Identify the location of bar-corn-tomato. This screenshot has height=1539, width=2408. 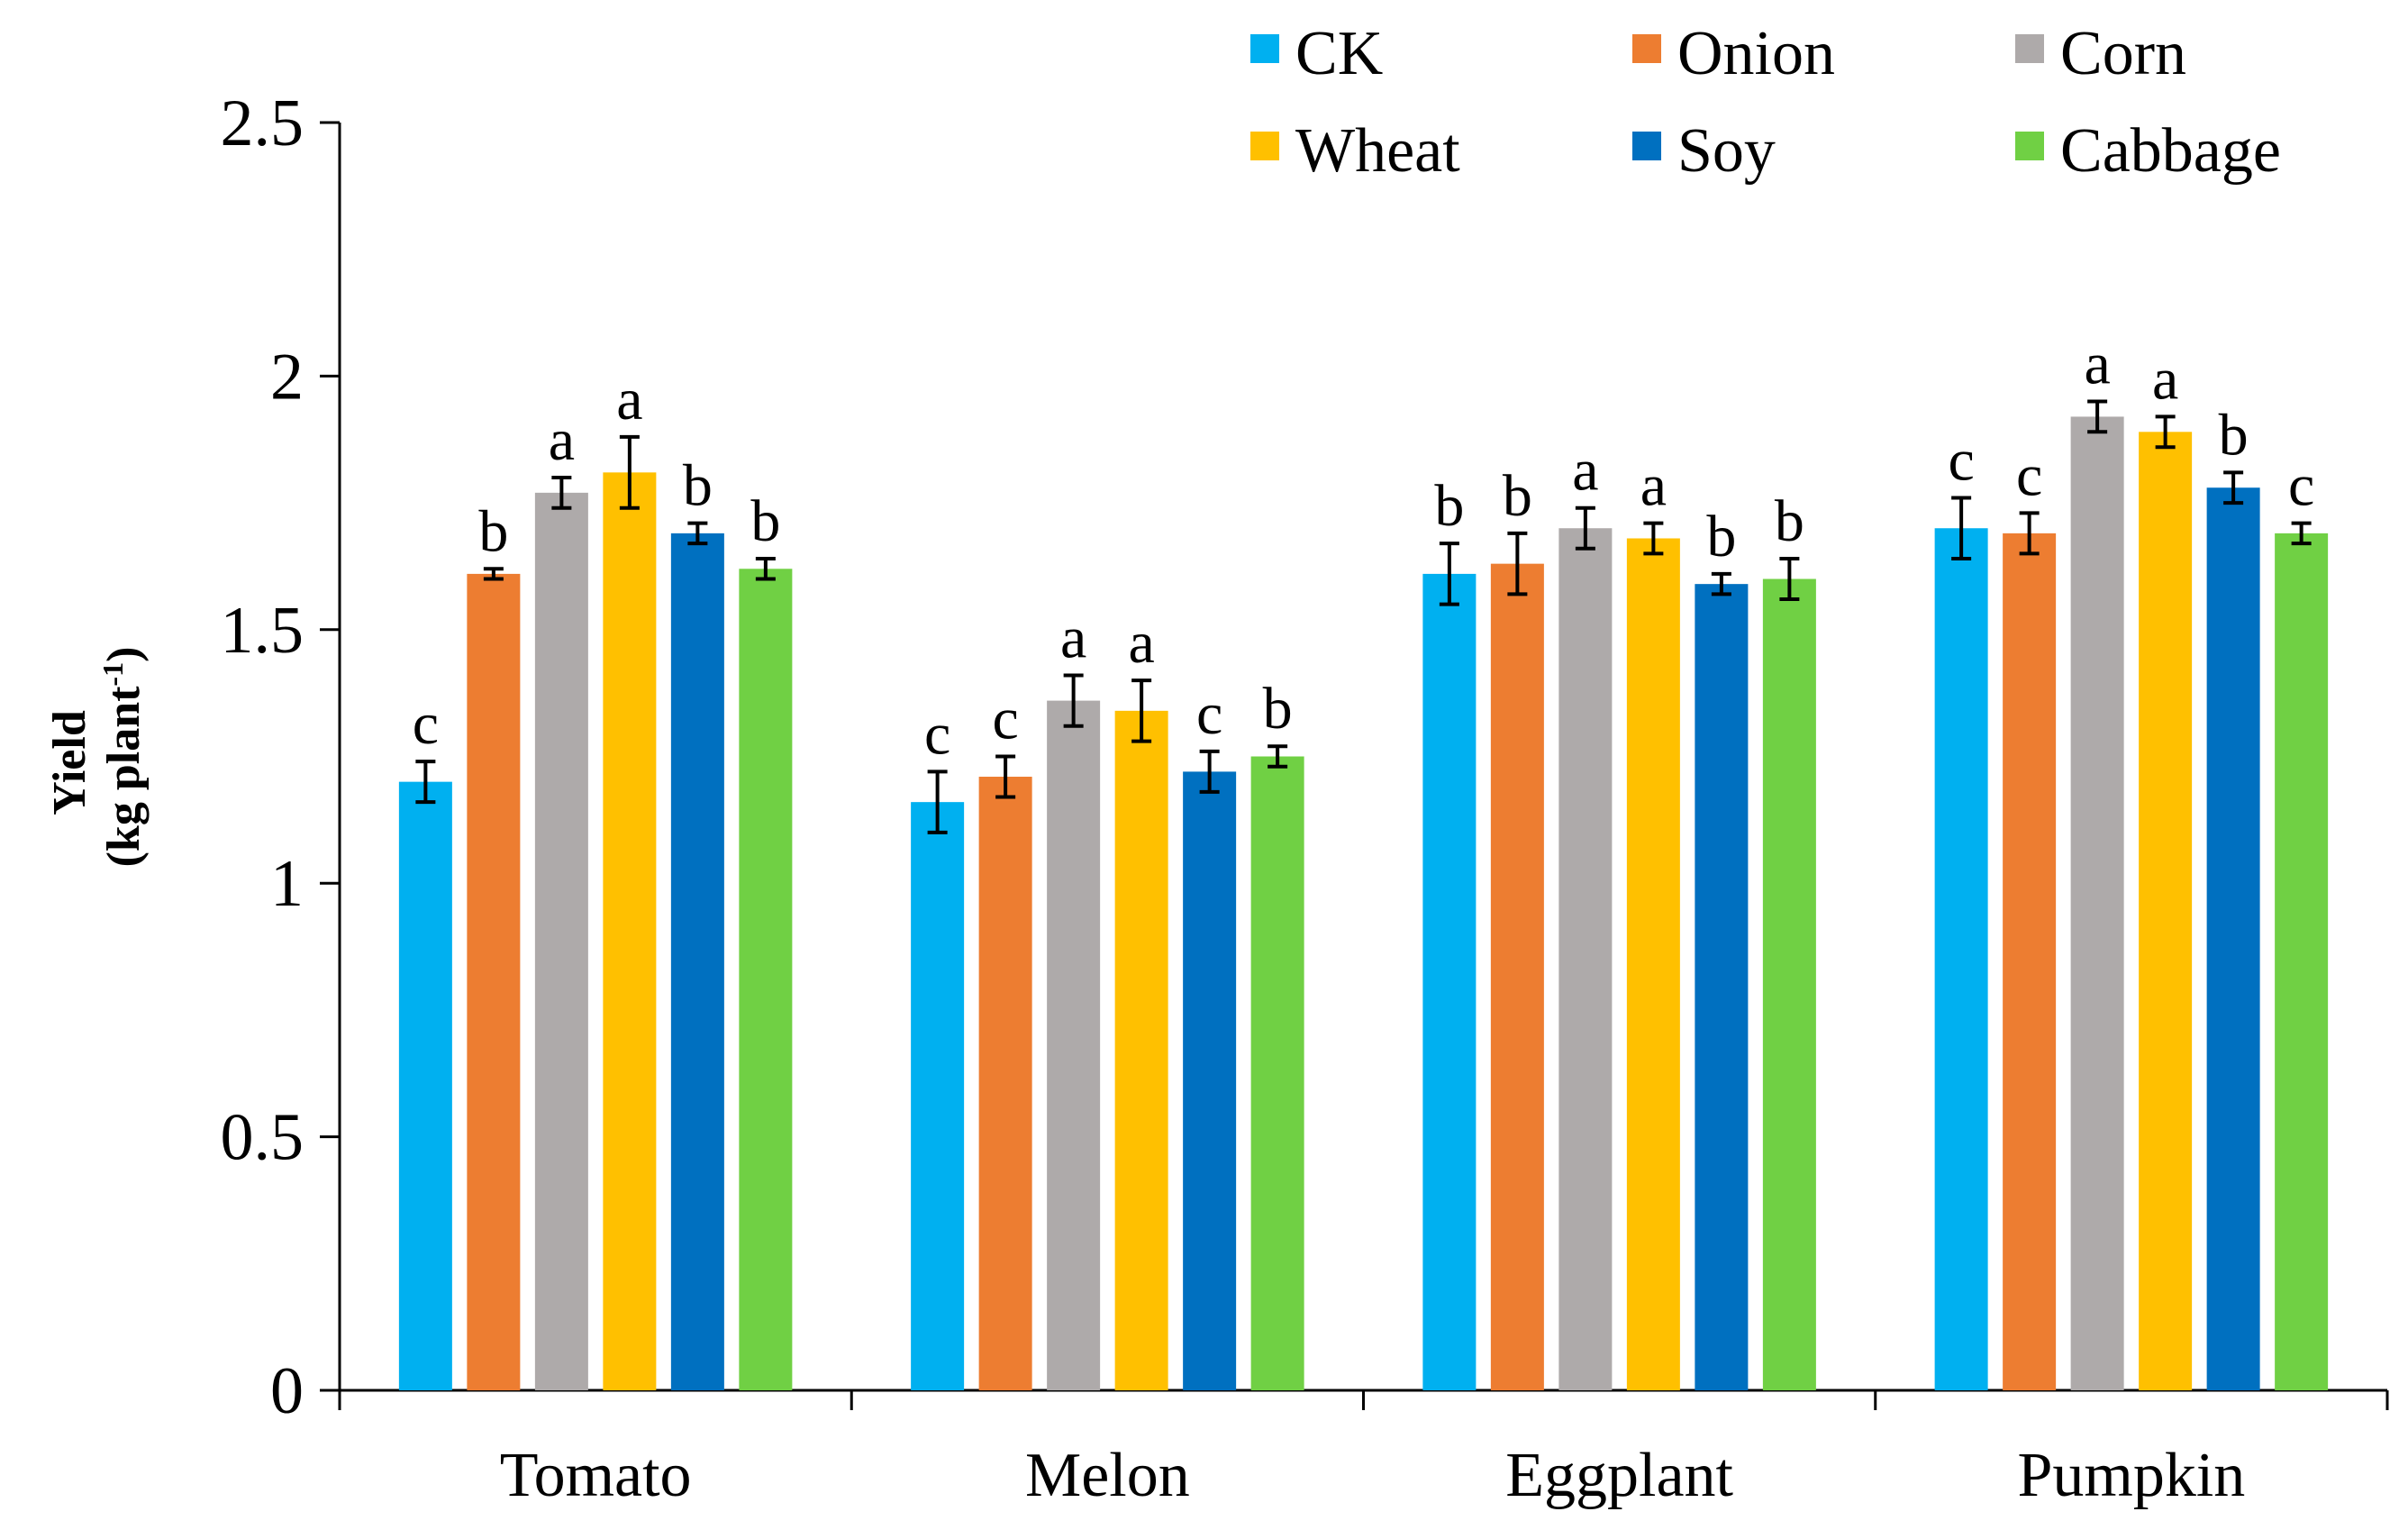
(561, 941).